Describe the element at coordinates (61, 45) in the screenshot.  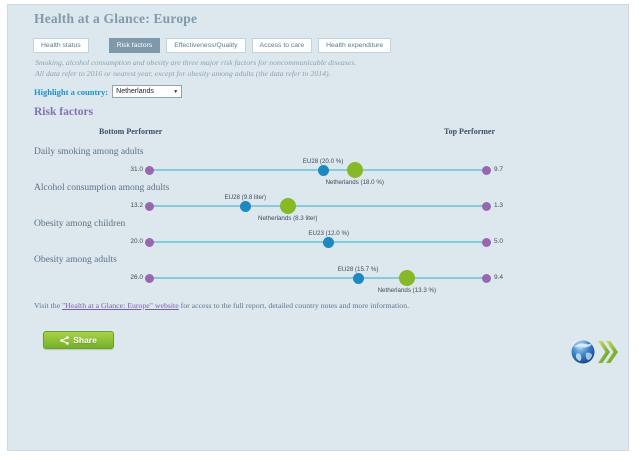
I see `tab-health-status: Health status` at that location.